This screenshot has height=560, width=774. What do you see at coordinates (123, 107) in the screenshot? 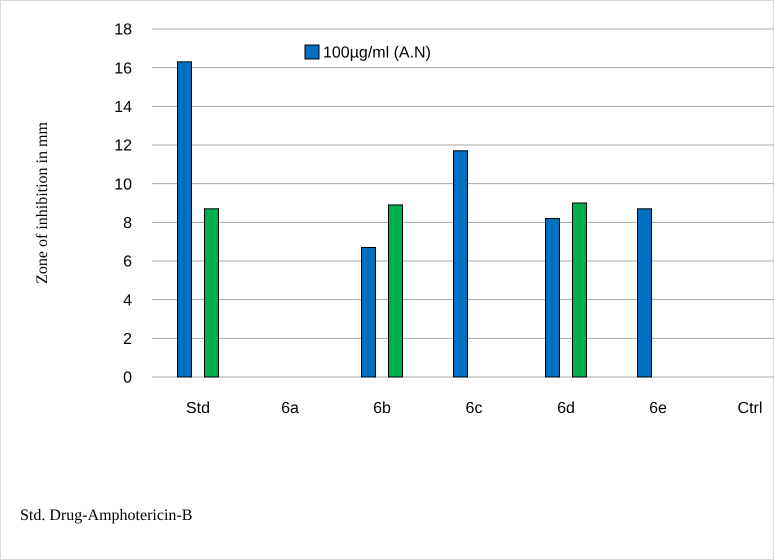
I see `y-tick-label: 14` at bounding box center [123, 107].